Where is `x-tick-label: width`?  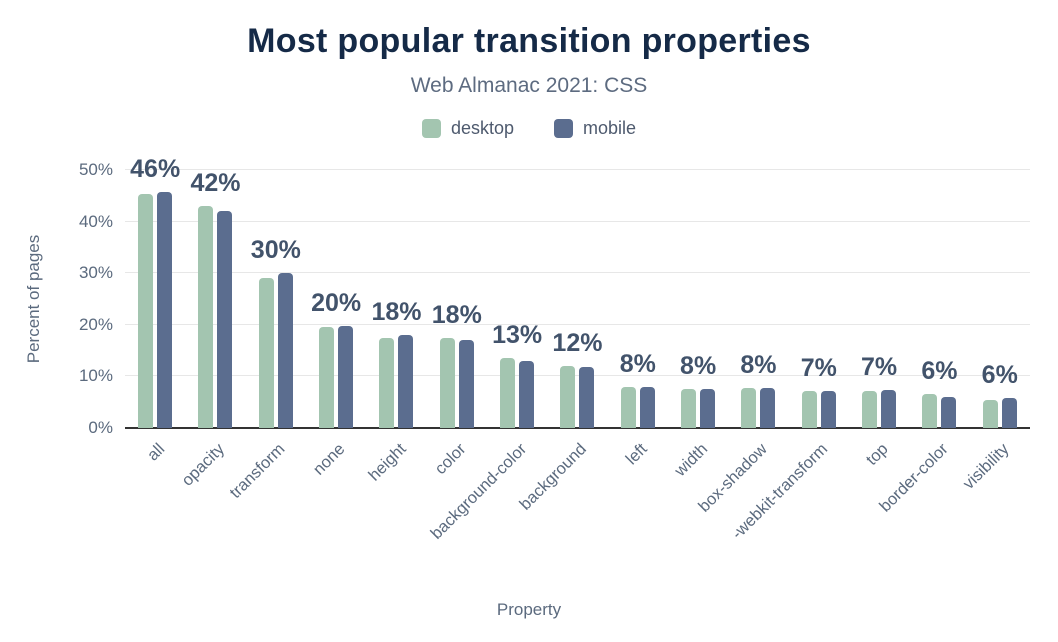
x-tick-label: width is located at coordinates (690, 460).